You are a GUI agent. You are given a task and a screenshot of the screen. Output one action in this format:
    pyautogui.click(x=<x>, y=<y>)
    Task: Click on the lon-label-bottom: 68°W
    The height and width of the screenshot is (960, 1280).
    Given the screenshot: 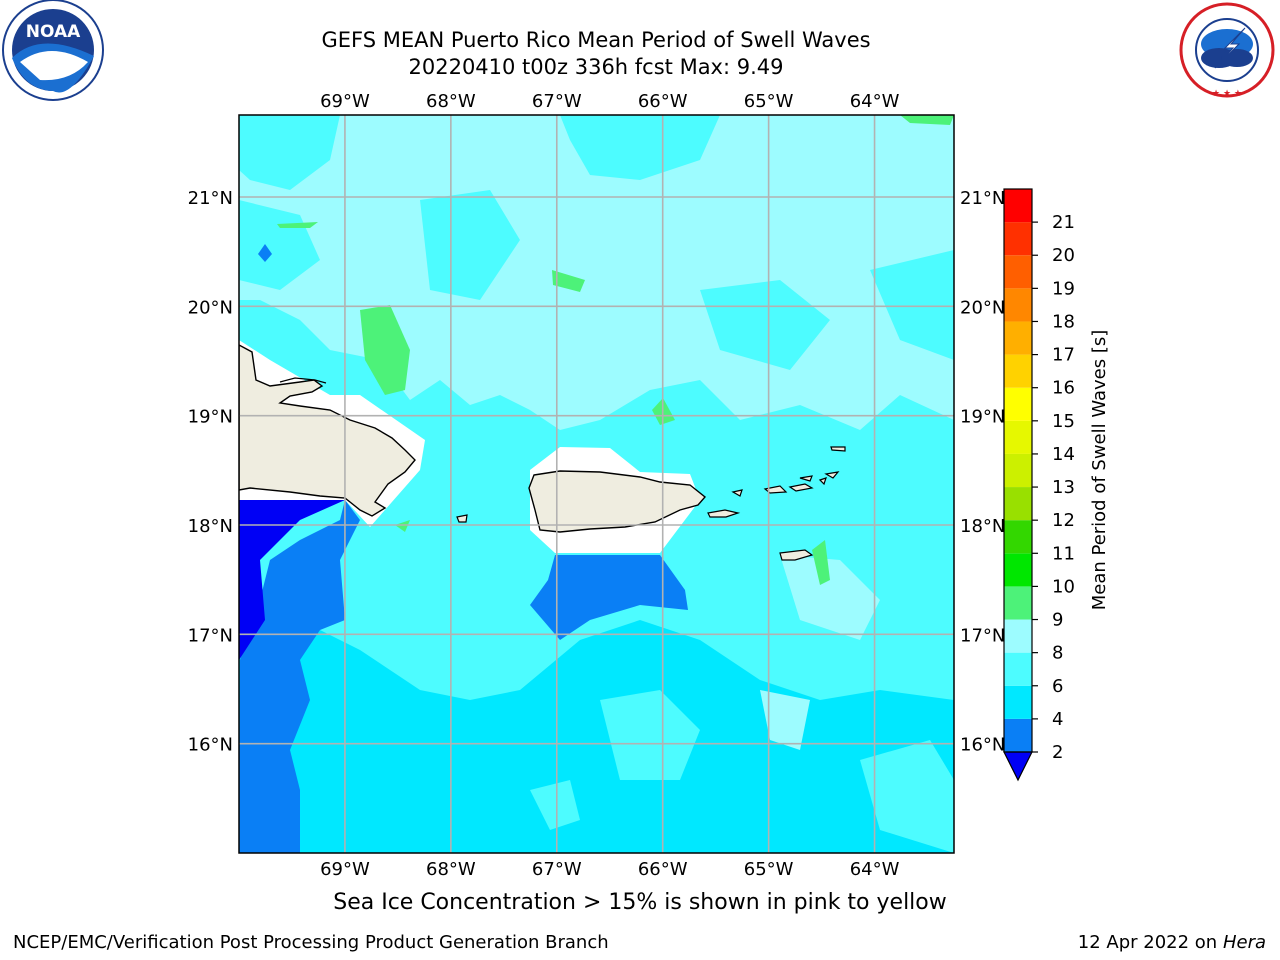 What is the action you would take?
    pyautogui.click(x=451, y=869)
    